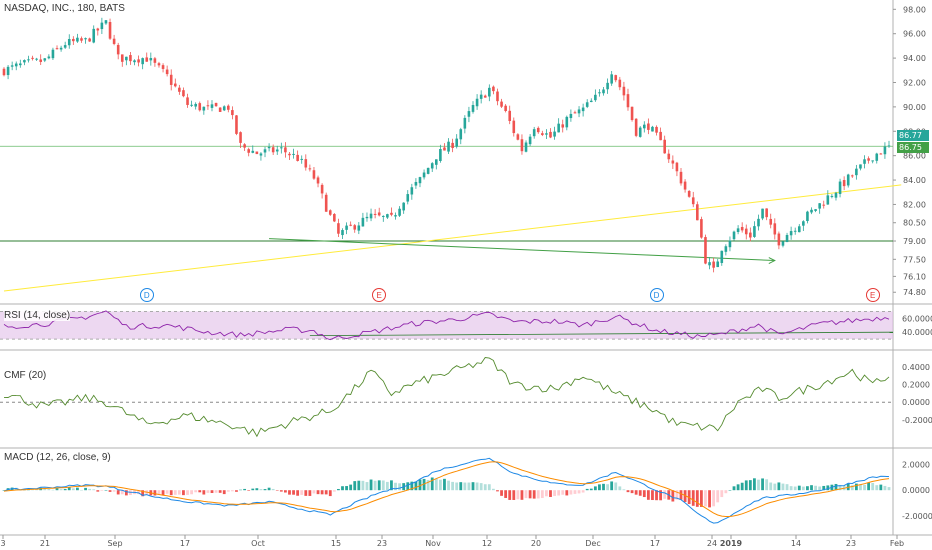 Image resolution: width=932 pixels, height=550 pixels. I want to click on y-tick-label: 84.00, so click(914, 180).